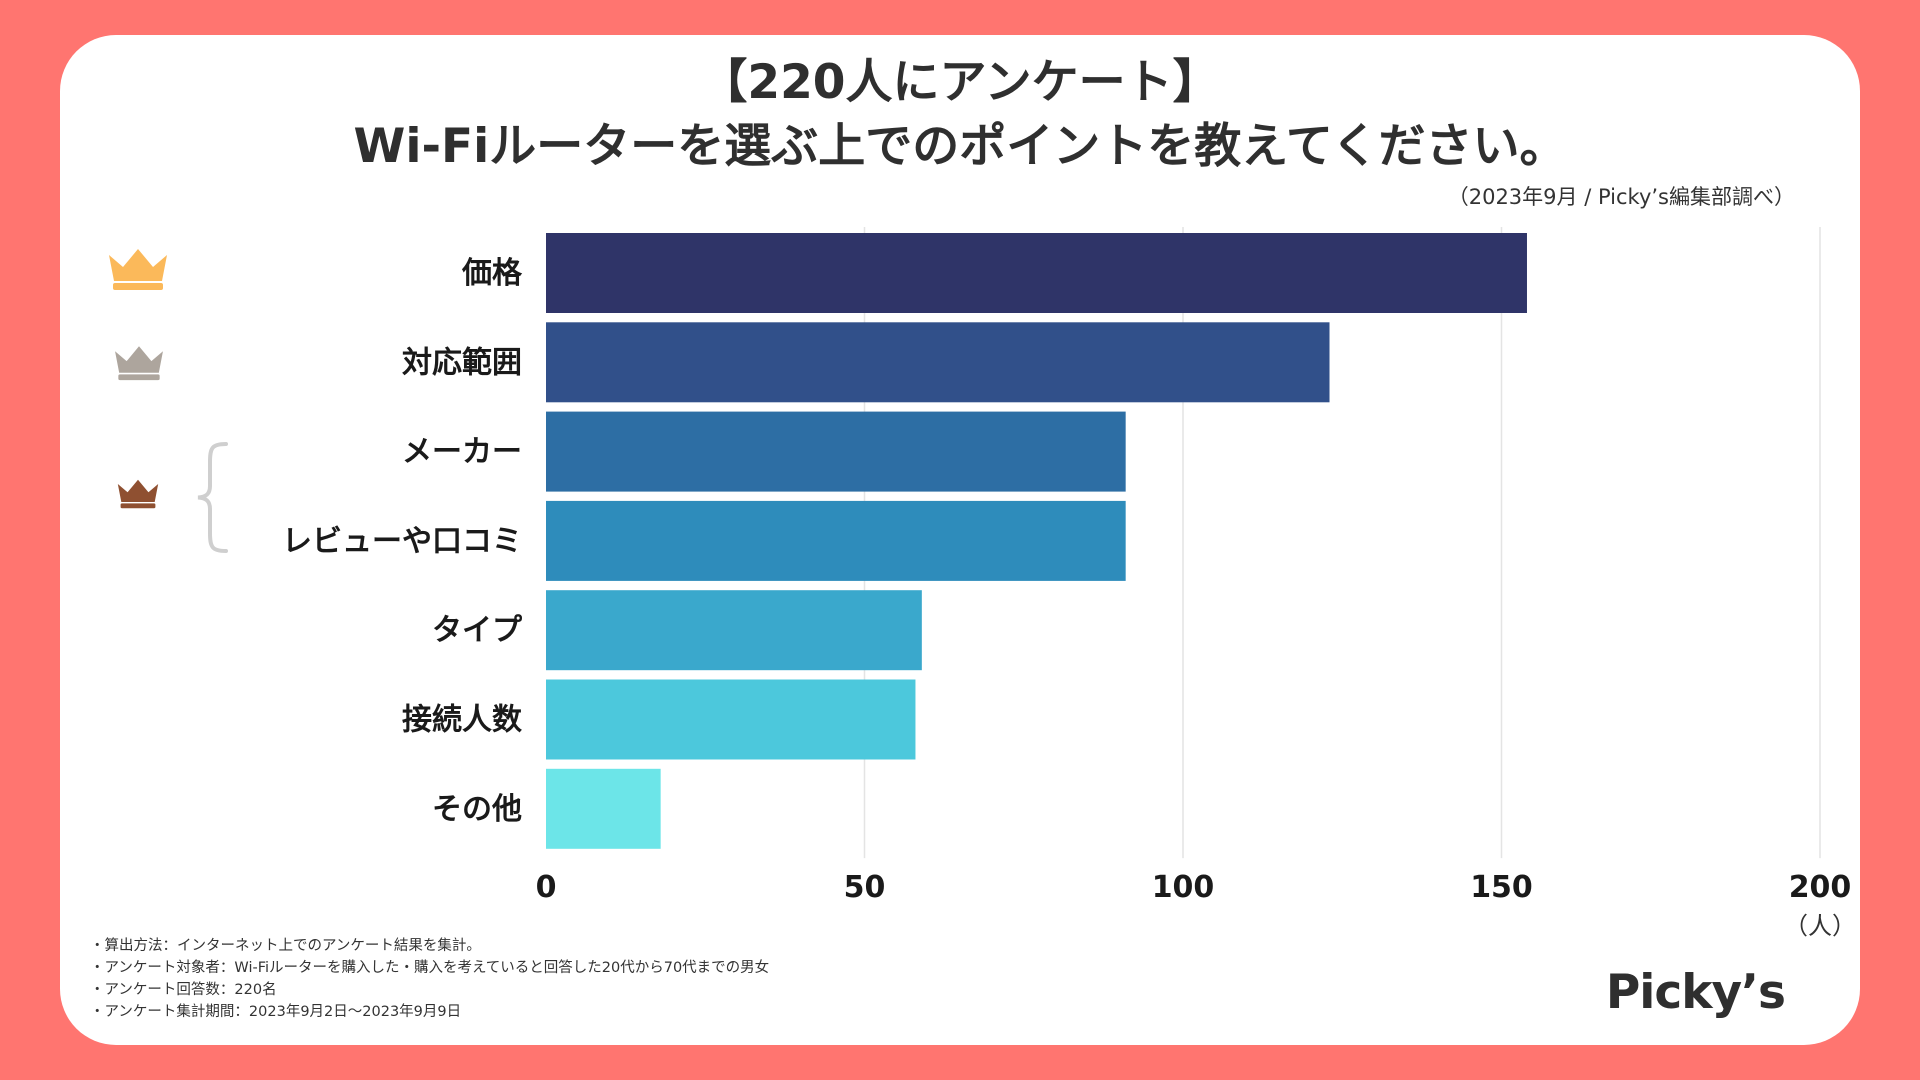 The image size is (1920, 1080). Describe the element at coordinates (462, 720) in the screenshot. I see `category-label: 接続人数` at that location.